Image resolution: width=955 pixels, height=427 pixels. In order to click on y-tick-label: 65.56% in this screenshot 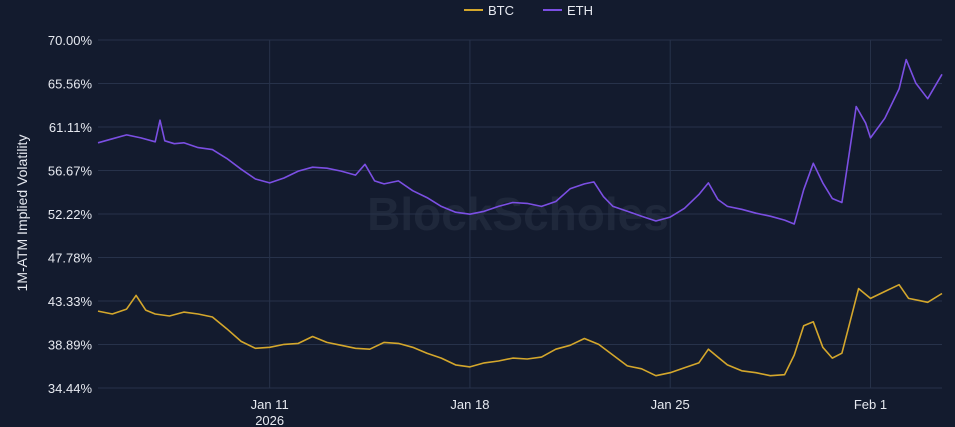, I will do `click(70, 83)`.